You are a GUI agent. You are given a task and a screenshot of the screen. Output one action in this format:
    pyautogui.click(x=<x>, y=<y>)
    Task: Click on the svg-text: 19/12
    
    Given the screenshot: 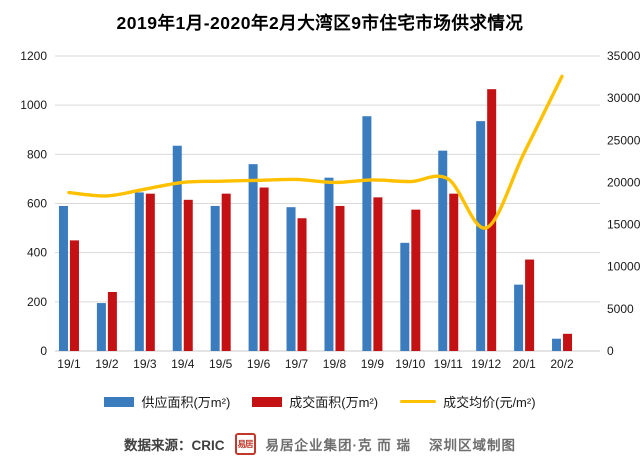 What is the action you would take?
    pyautogui.click(x=486, y=364)
    